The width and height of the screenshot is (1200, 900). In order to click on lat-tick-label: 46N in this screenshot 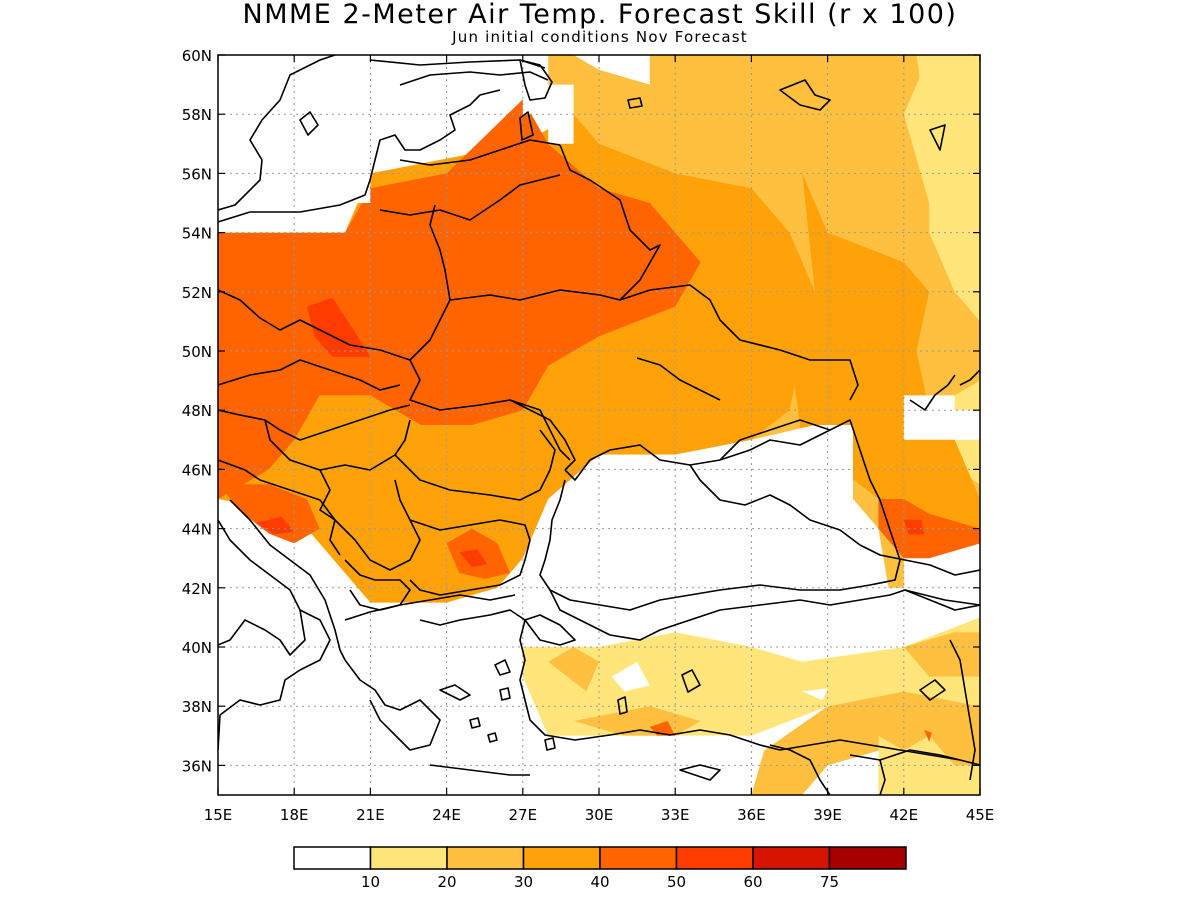, I will do `click(197, 470)`.